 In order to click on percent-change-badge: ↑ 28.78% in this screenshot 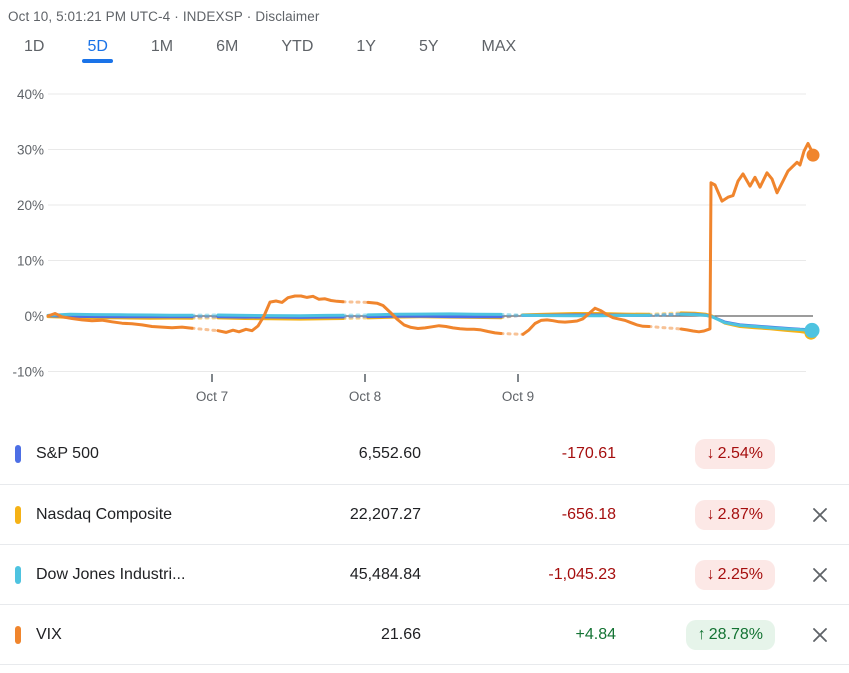, I will do `click(730, 634)`.